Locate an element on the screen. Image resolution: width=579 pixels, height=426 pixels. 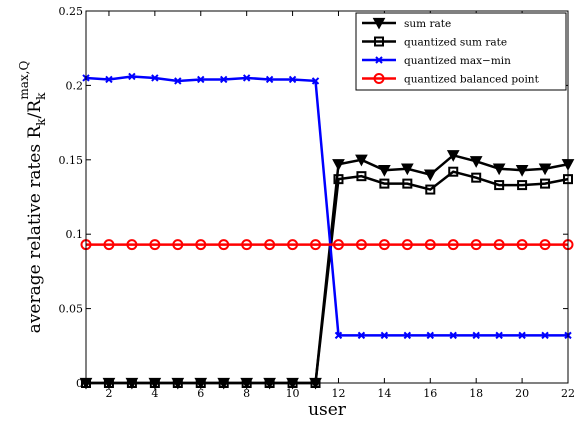
y-tick-label: 0.25 is located at coordinates (71, 11).